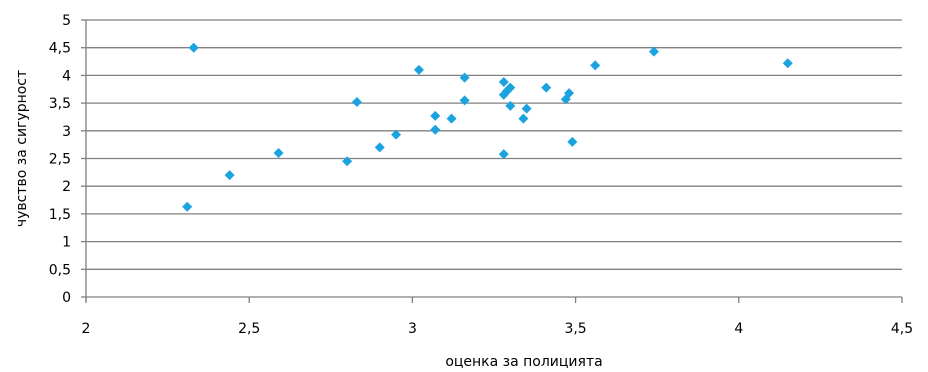 The width and height of the screenshot is (928, 372). What do you see at coordinates (902, 329) in the screenshot?
I see `x-tick-label: 4,5` at bounding box center [902, 329].